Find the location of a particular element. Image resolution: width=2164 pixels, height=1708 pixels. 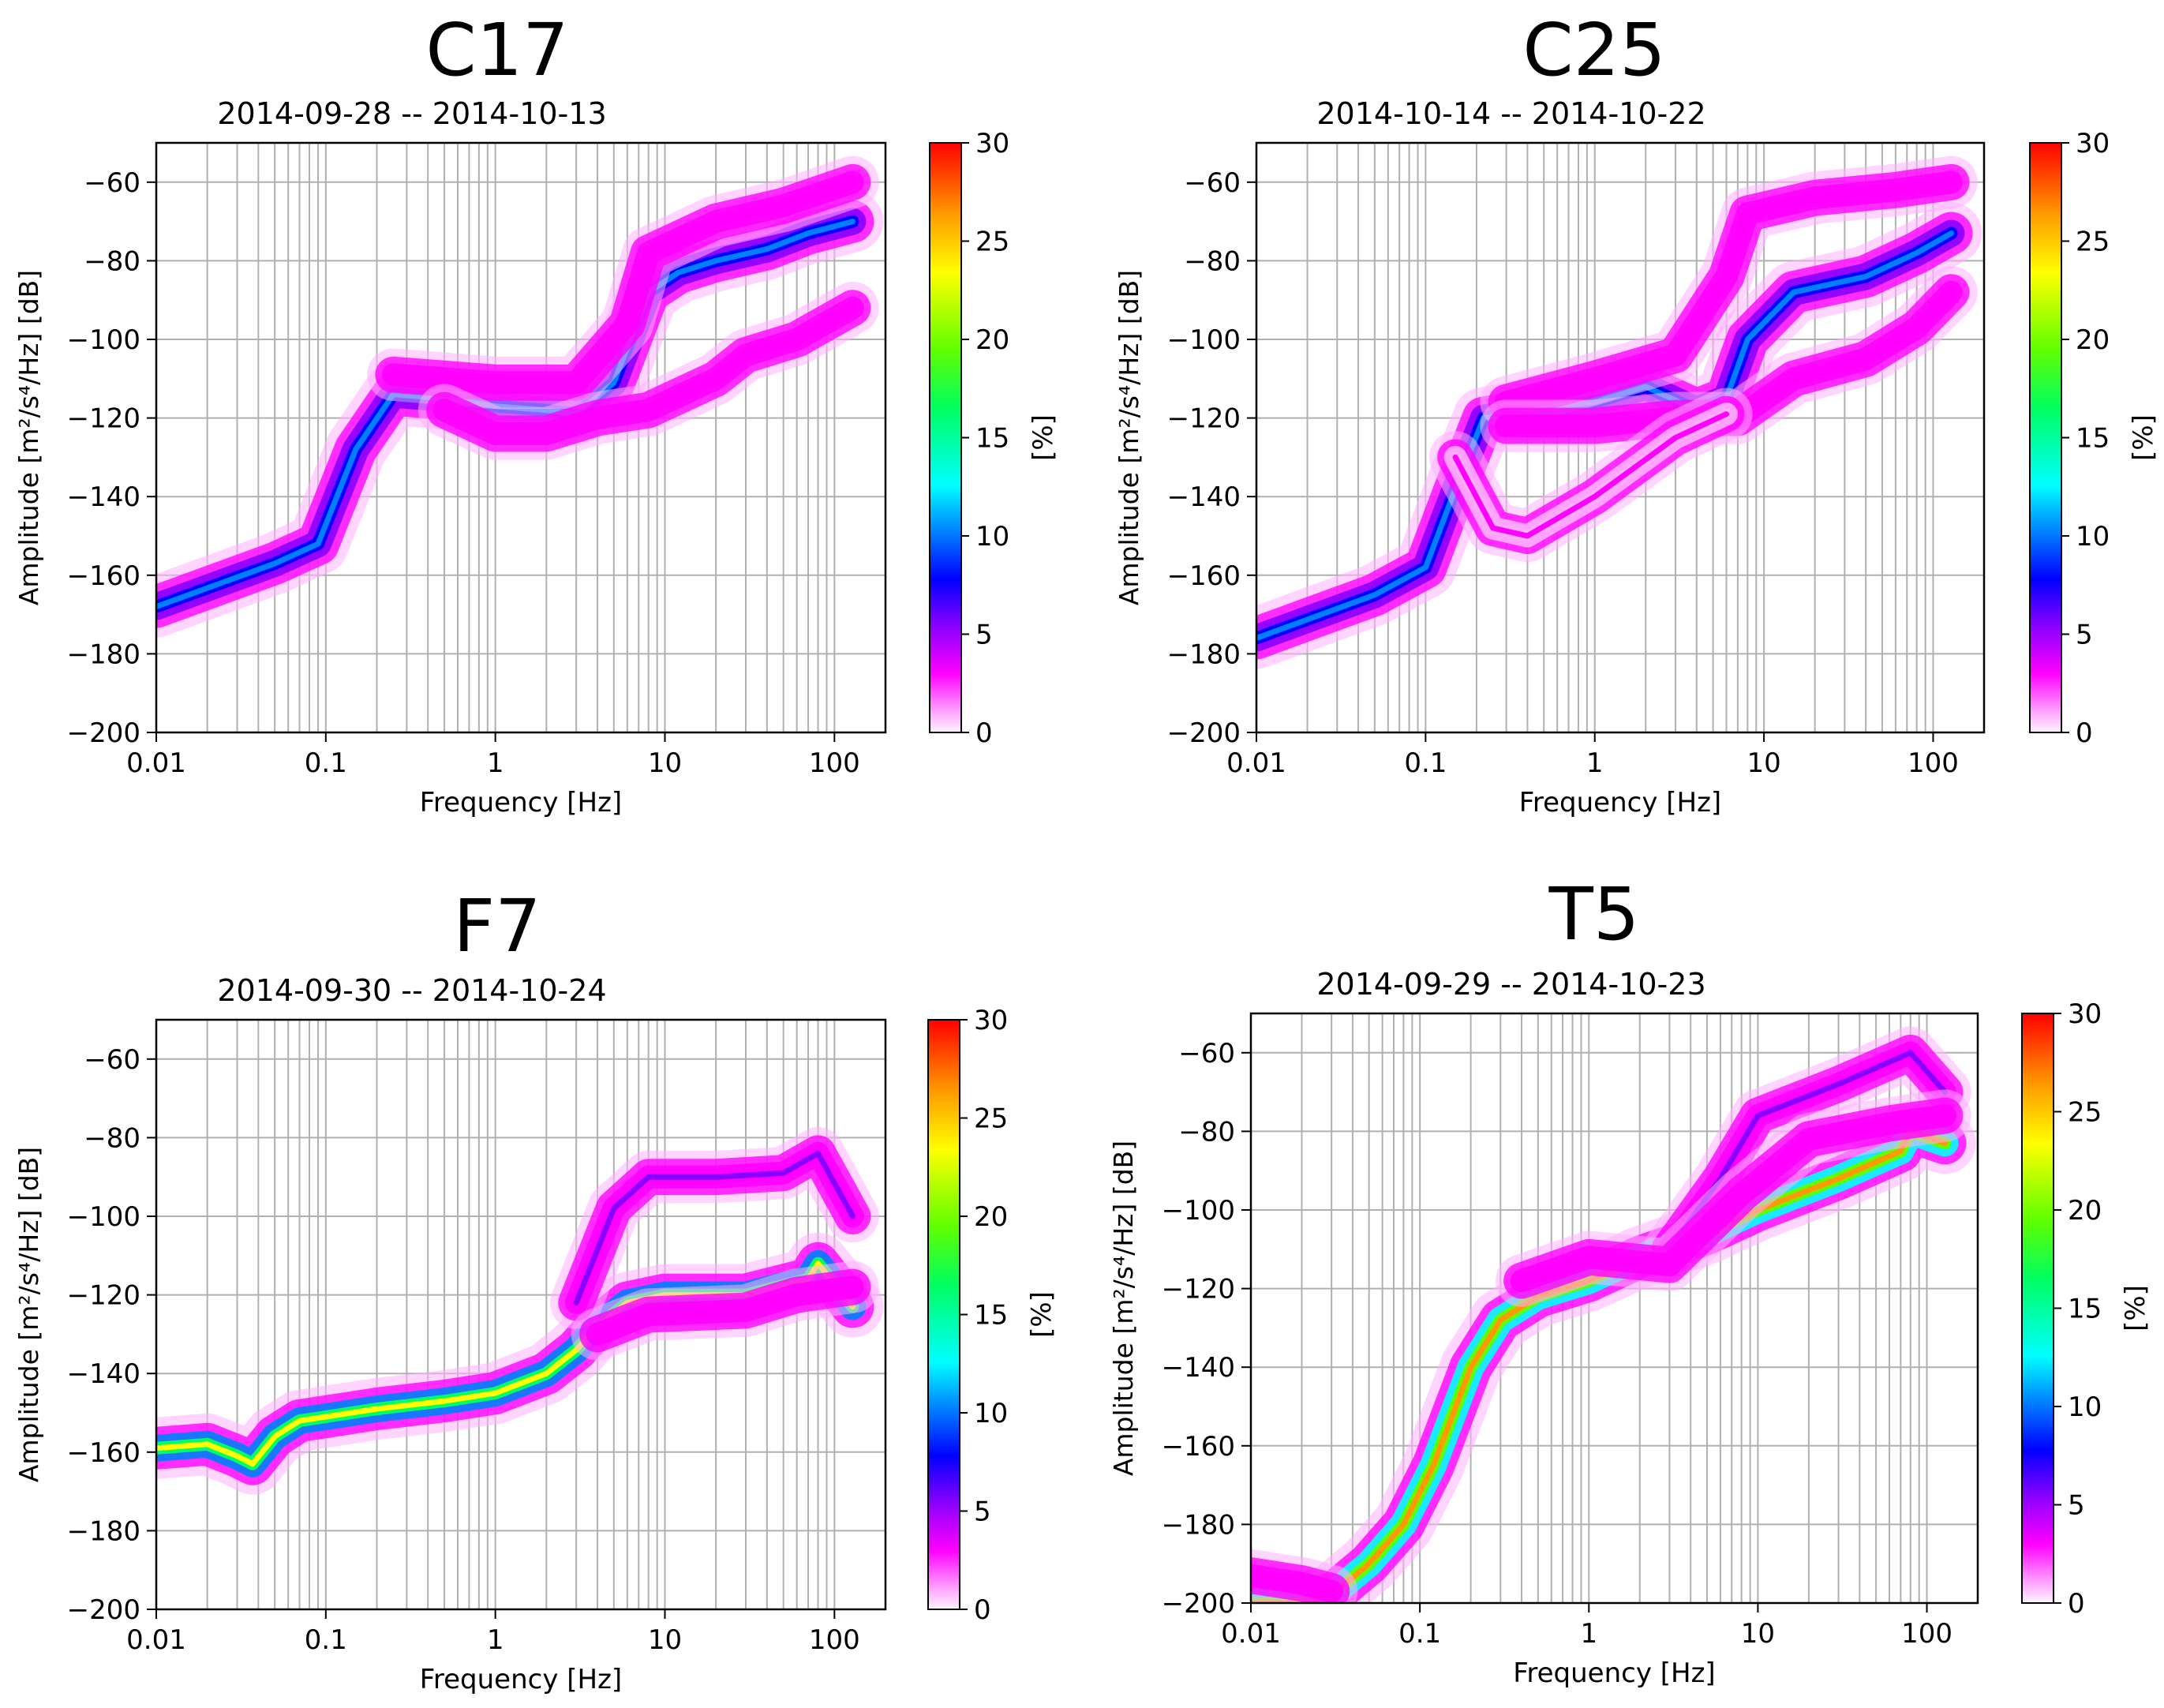

colorbar-tick-label: 20 is located at coordinates (2085, 1211).